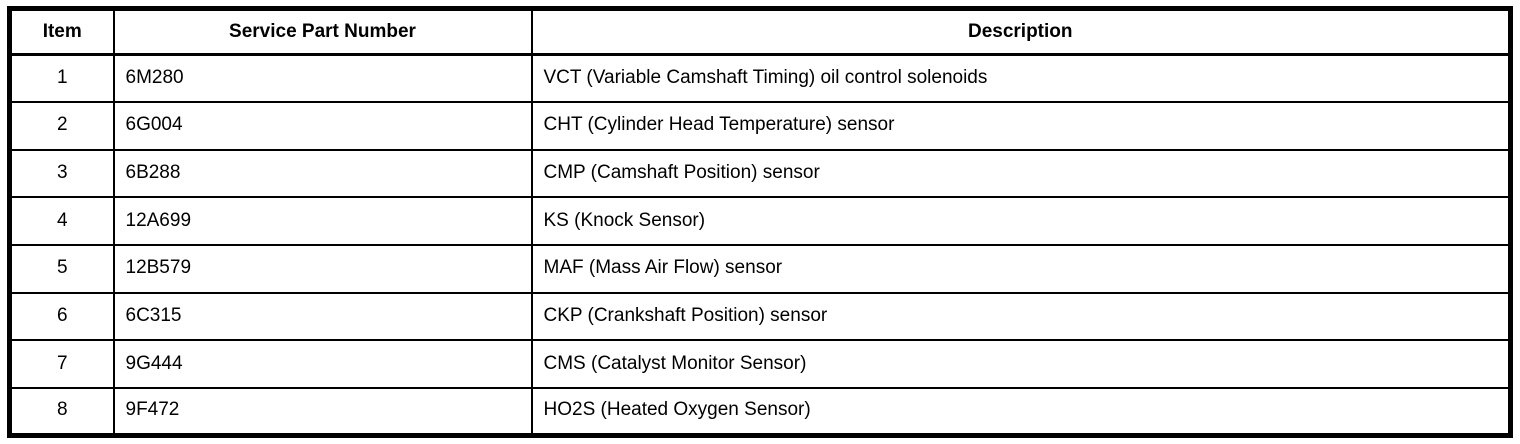 The width and height of the screenshot is (1520, 444). What do you see at coordinates (61, 316) in the screenshot?
I see `item-number: 6` at bounding box center [61, 316].